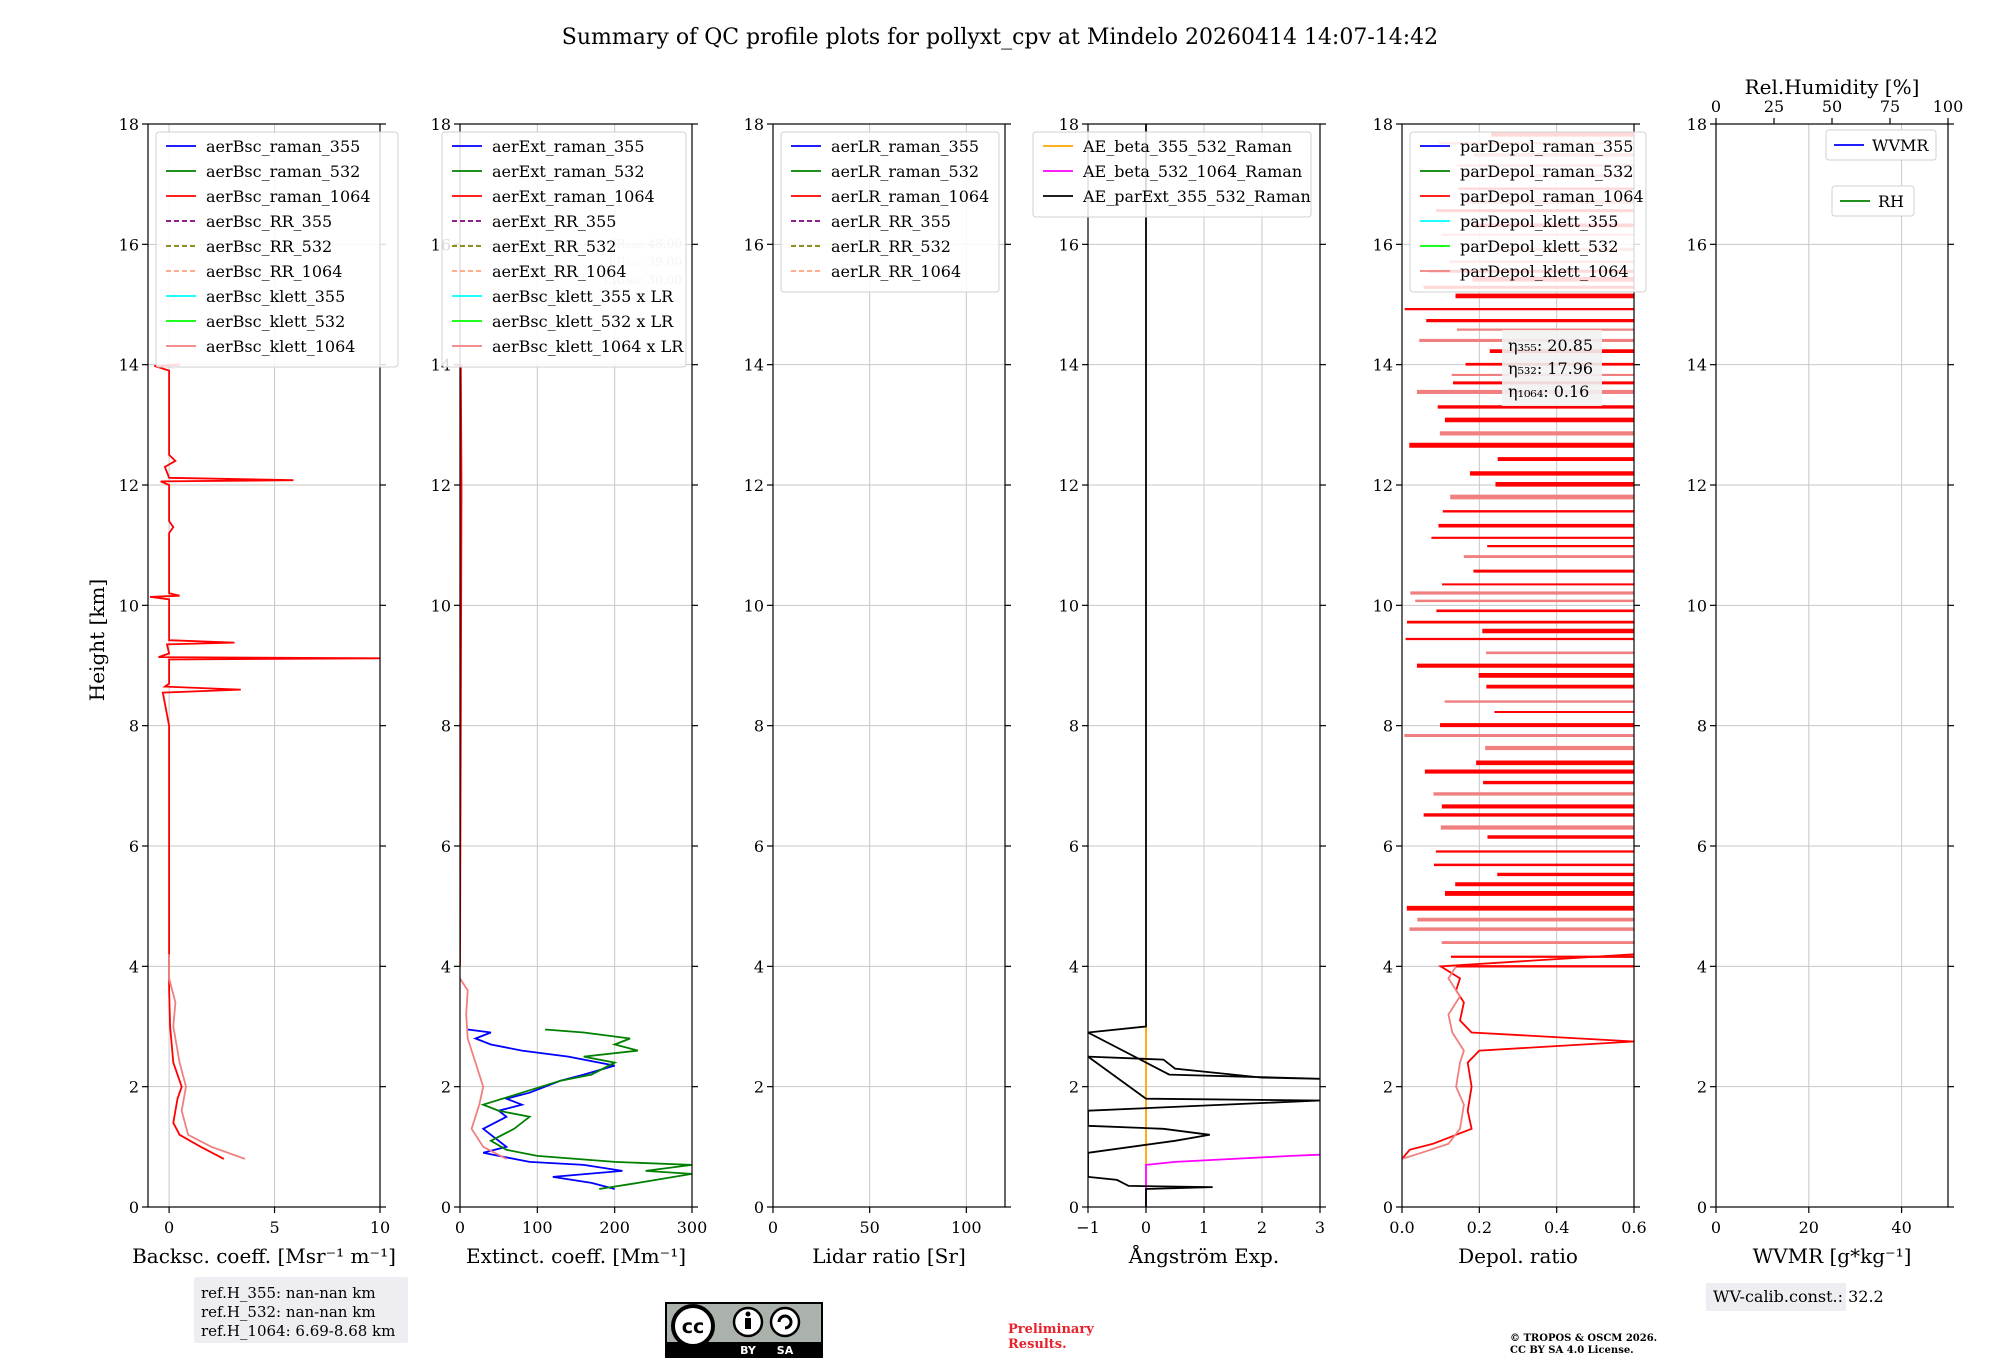 This screenshot has height=1360, width=2000. What do you see at coordinates (1901, 1227) in the screenshot?
I see `x-tick-label: 40` at bounding box center [1901, 1227].